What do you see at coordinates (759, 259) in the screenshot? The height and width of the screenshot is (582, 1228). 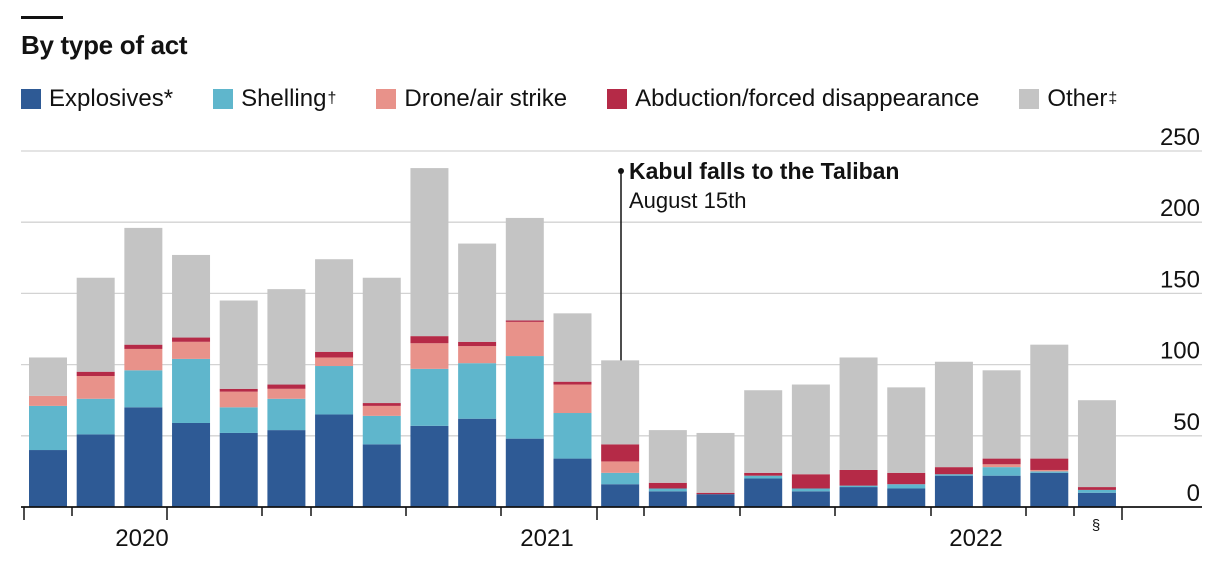 I see `annotation: Kabul falls to the Taliban August 15th` at bounding box center [759, 259].